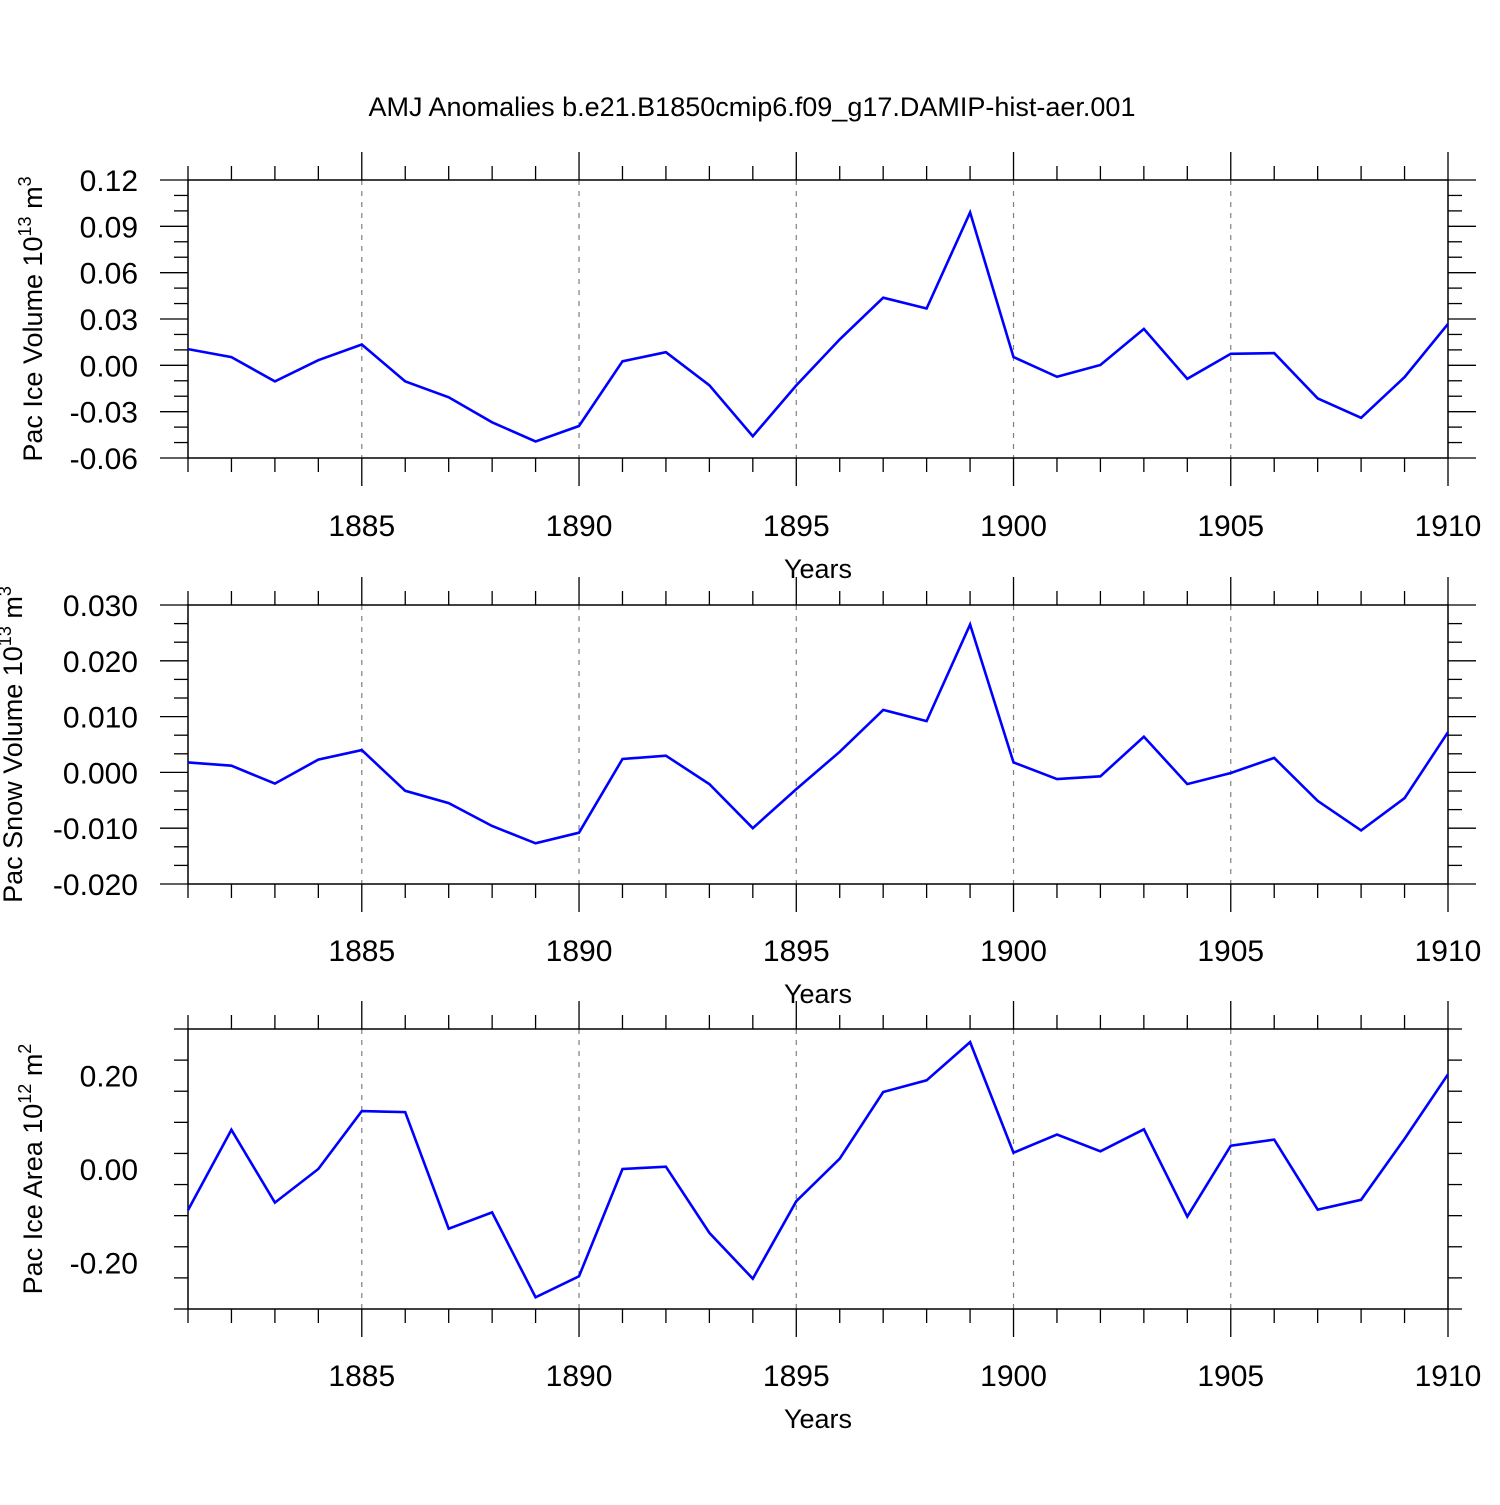 The image size is (1500, 1505). I want to click on y-axis-label-unit-exponent: 2, so click(25, 1049).